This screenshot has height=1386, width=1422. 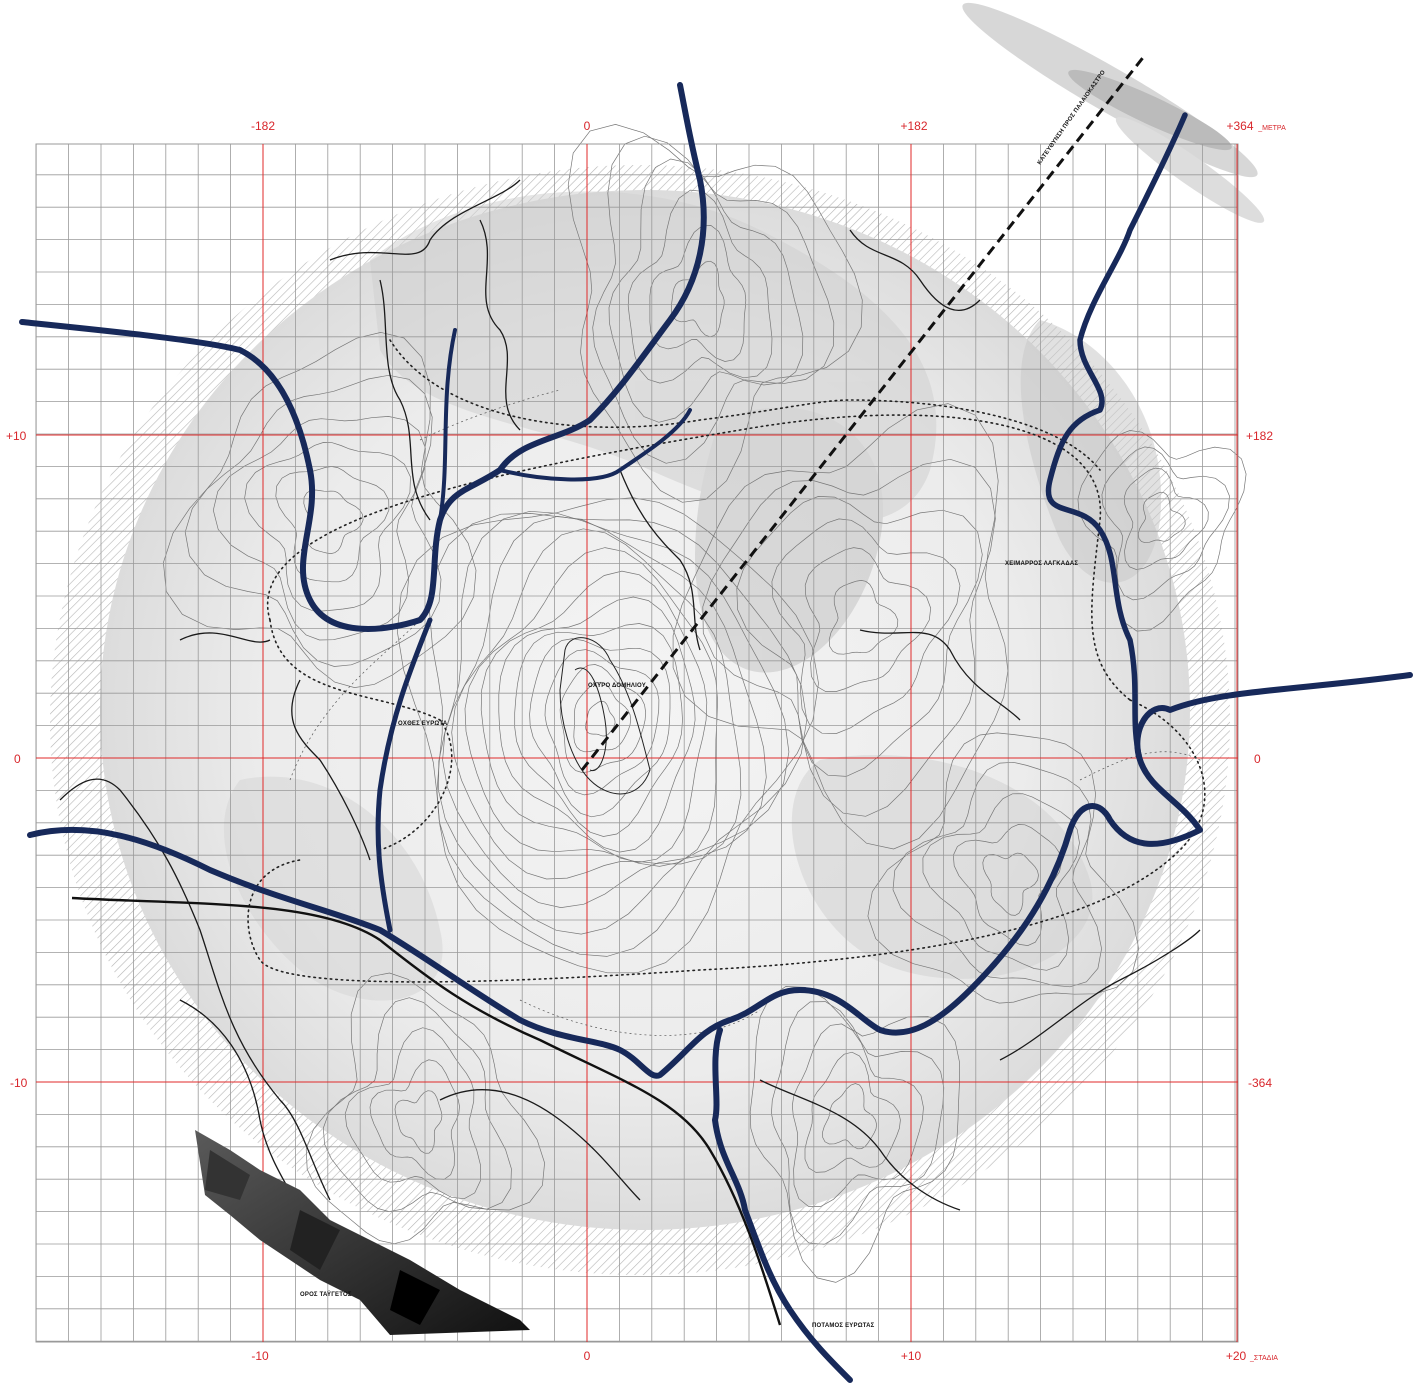 What do you see at coordinates (263, 126) in the screenshot?
I see `top-label: -182` at bounding box center [263, 126].